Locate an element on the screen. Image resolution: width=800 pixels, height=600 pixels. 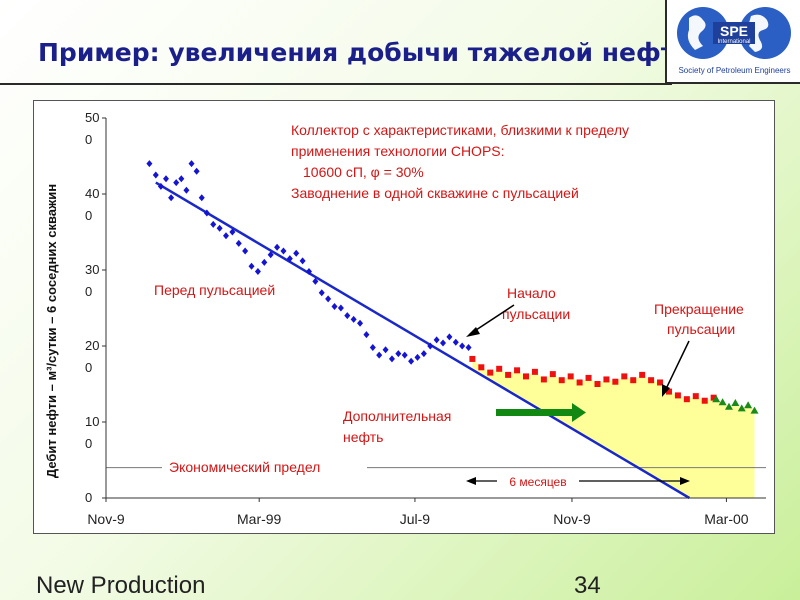
annotation-extra-oil-2: нефть is located at coordinates (363, 437).